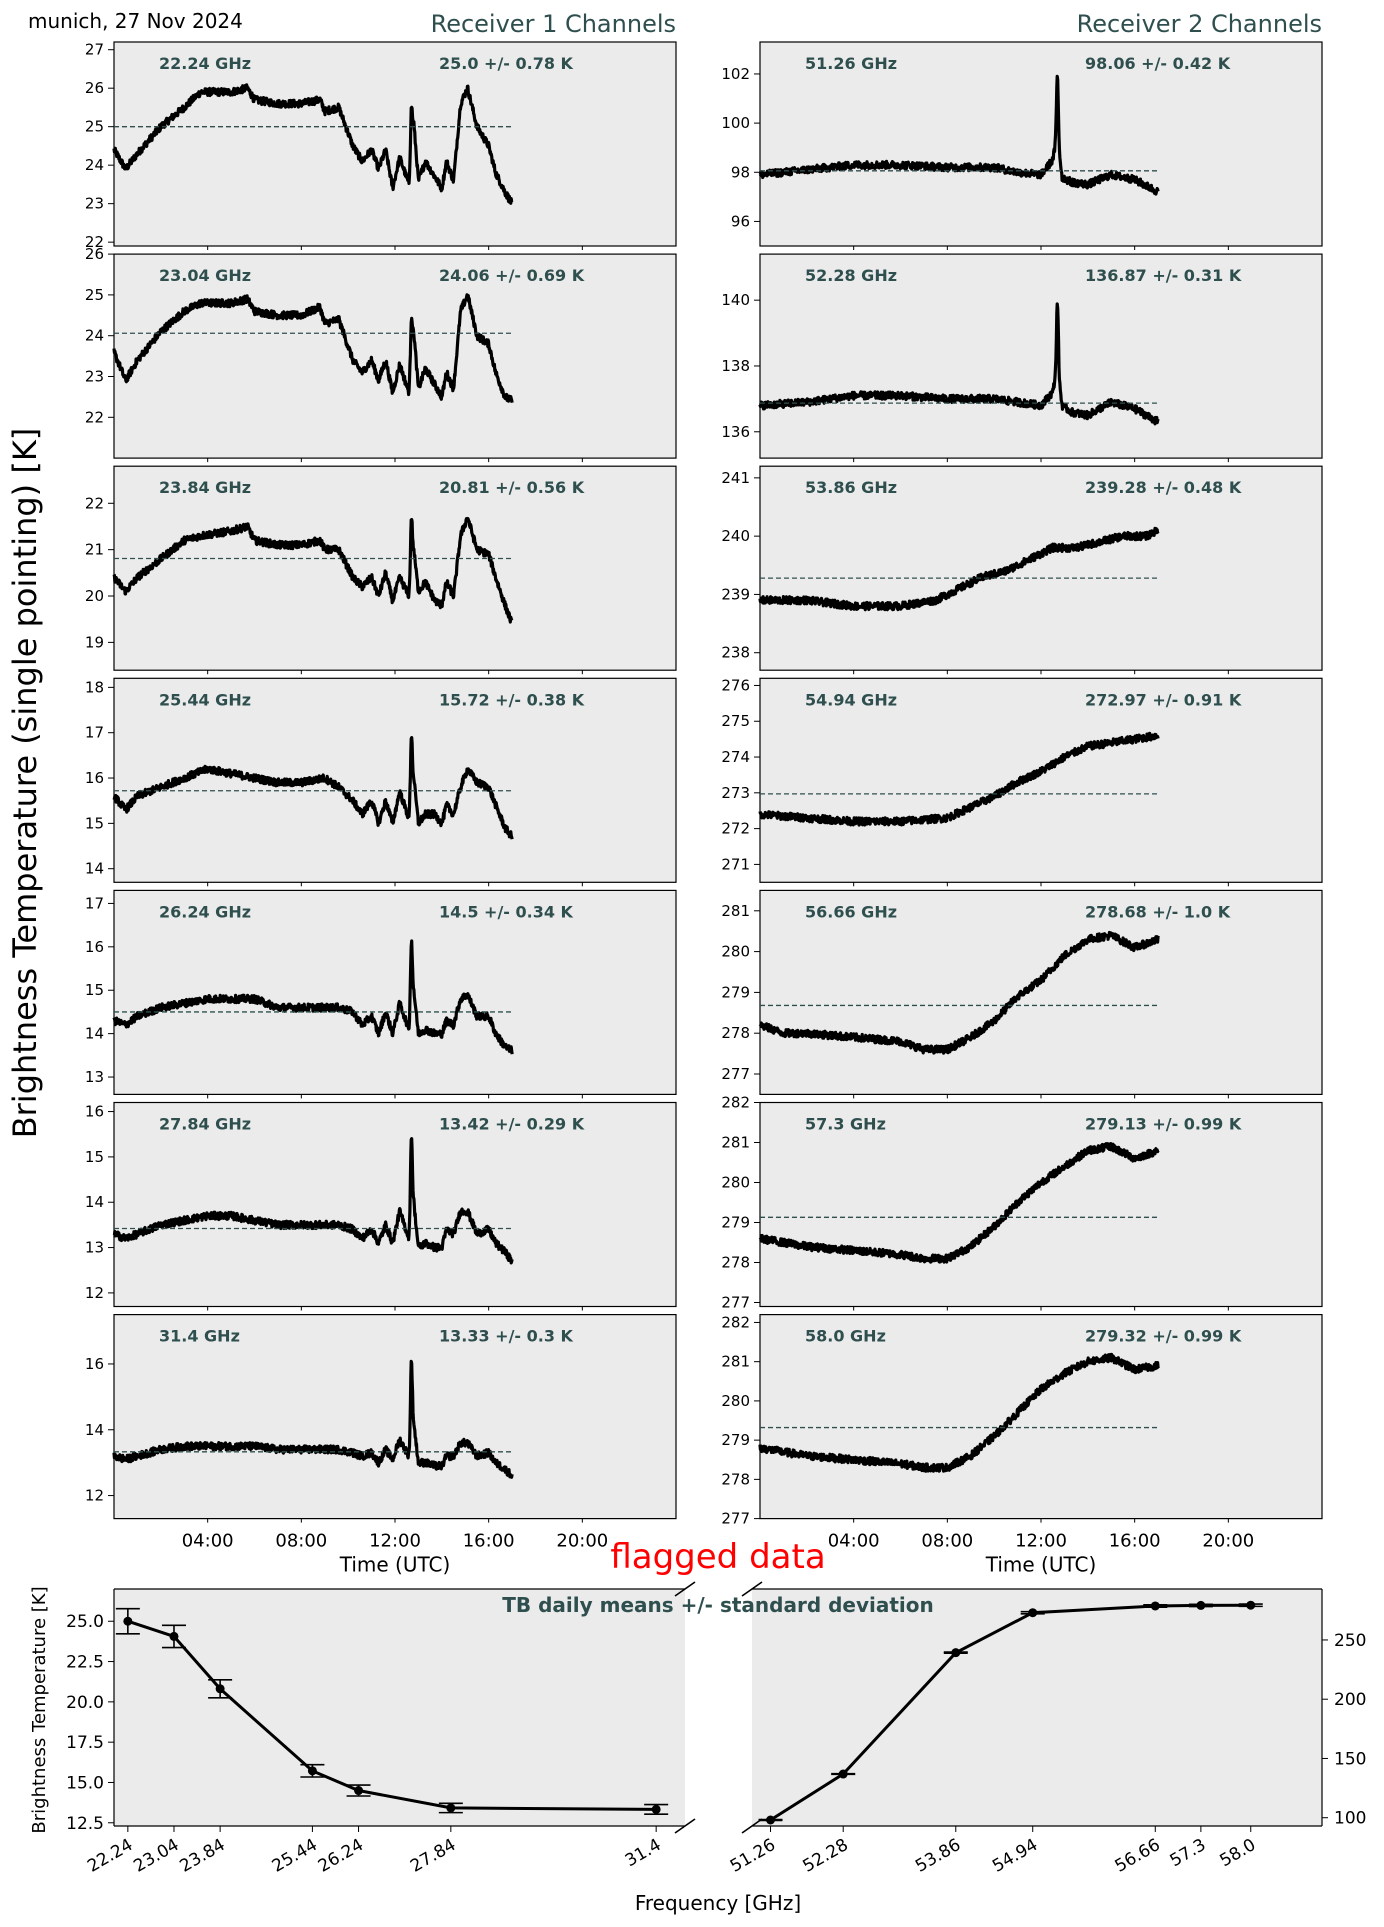 This screenshot has height=1927, width=1384. Describe the element at coordinates (1199, 24) in the screenshot. I see `receiver2-title: Receiver 2 Channels` at that location.